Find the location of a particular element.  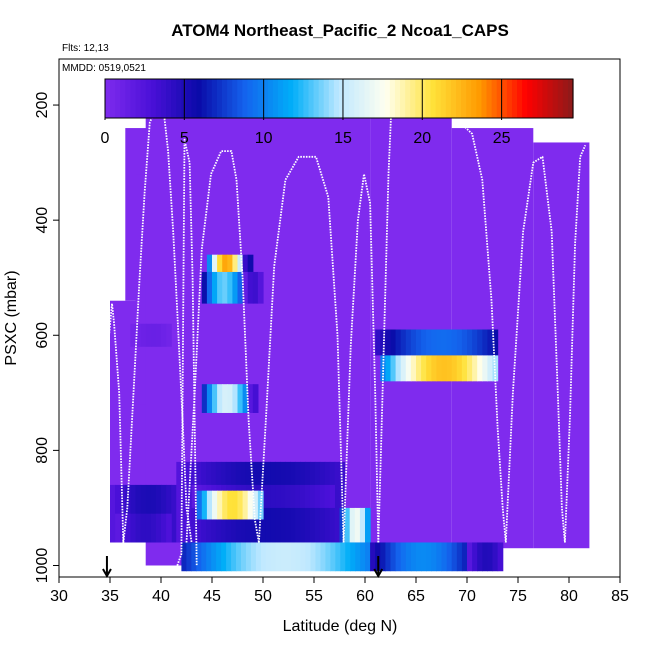

x-tick-label: 45 is located at coordinates (212, 596).